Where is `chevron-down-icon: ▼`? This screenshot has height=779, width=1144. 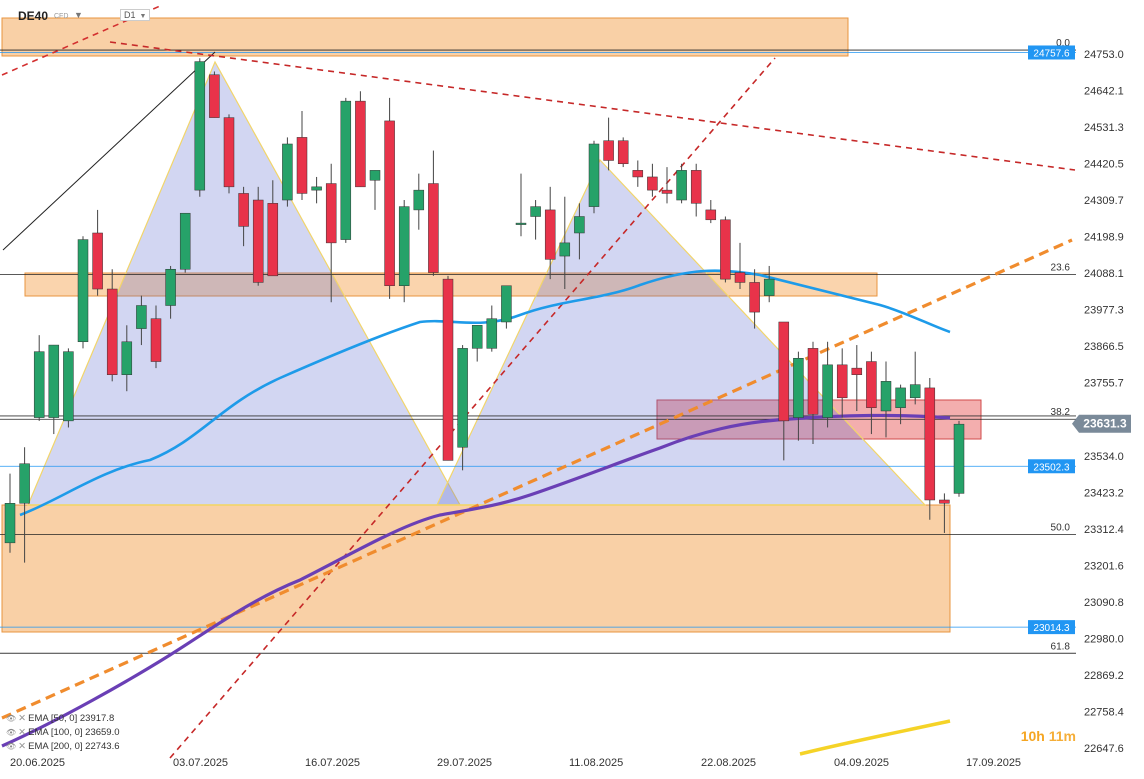
chevron-down-icon: ▼ is located at coordinates (143, 16).